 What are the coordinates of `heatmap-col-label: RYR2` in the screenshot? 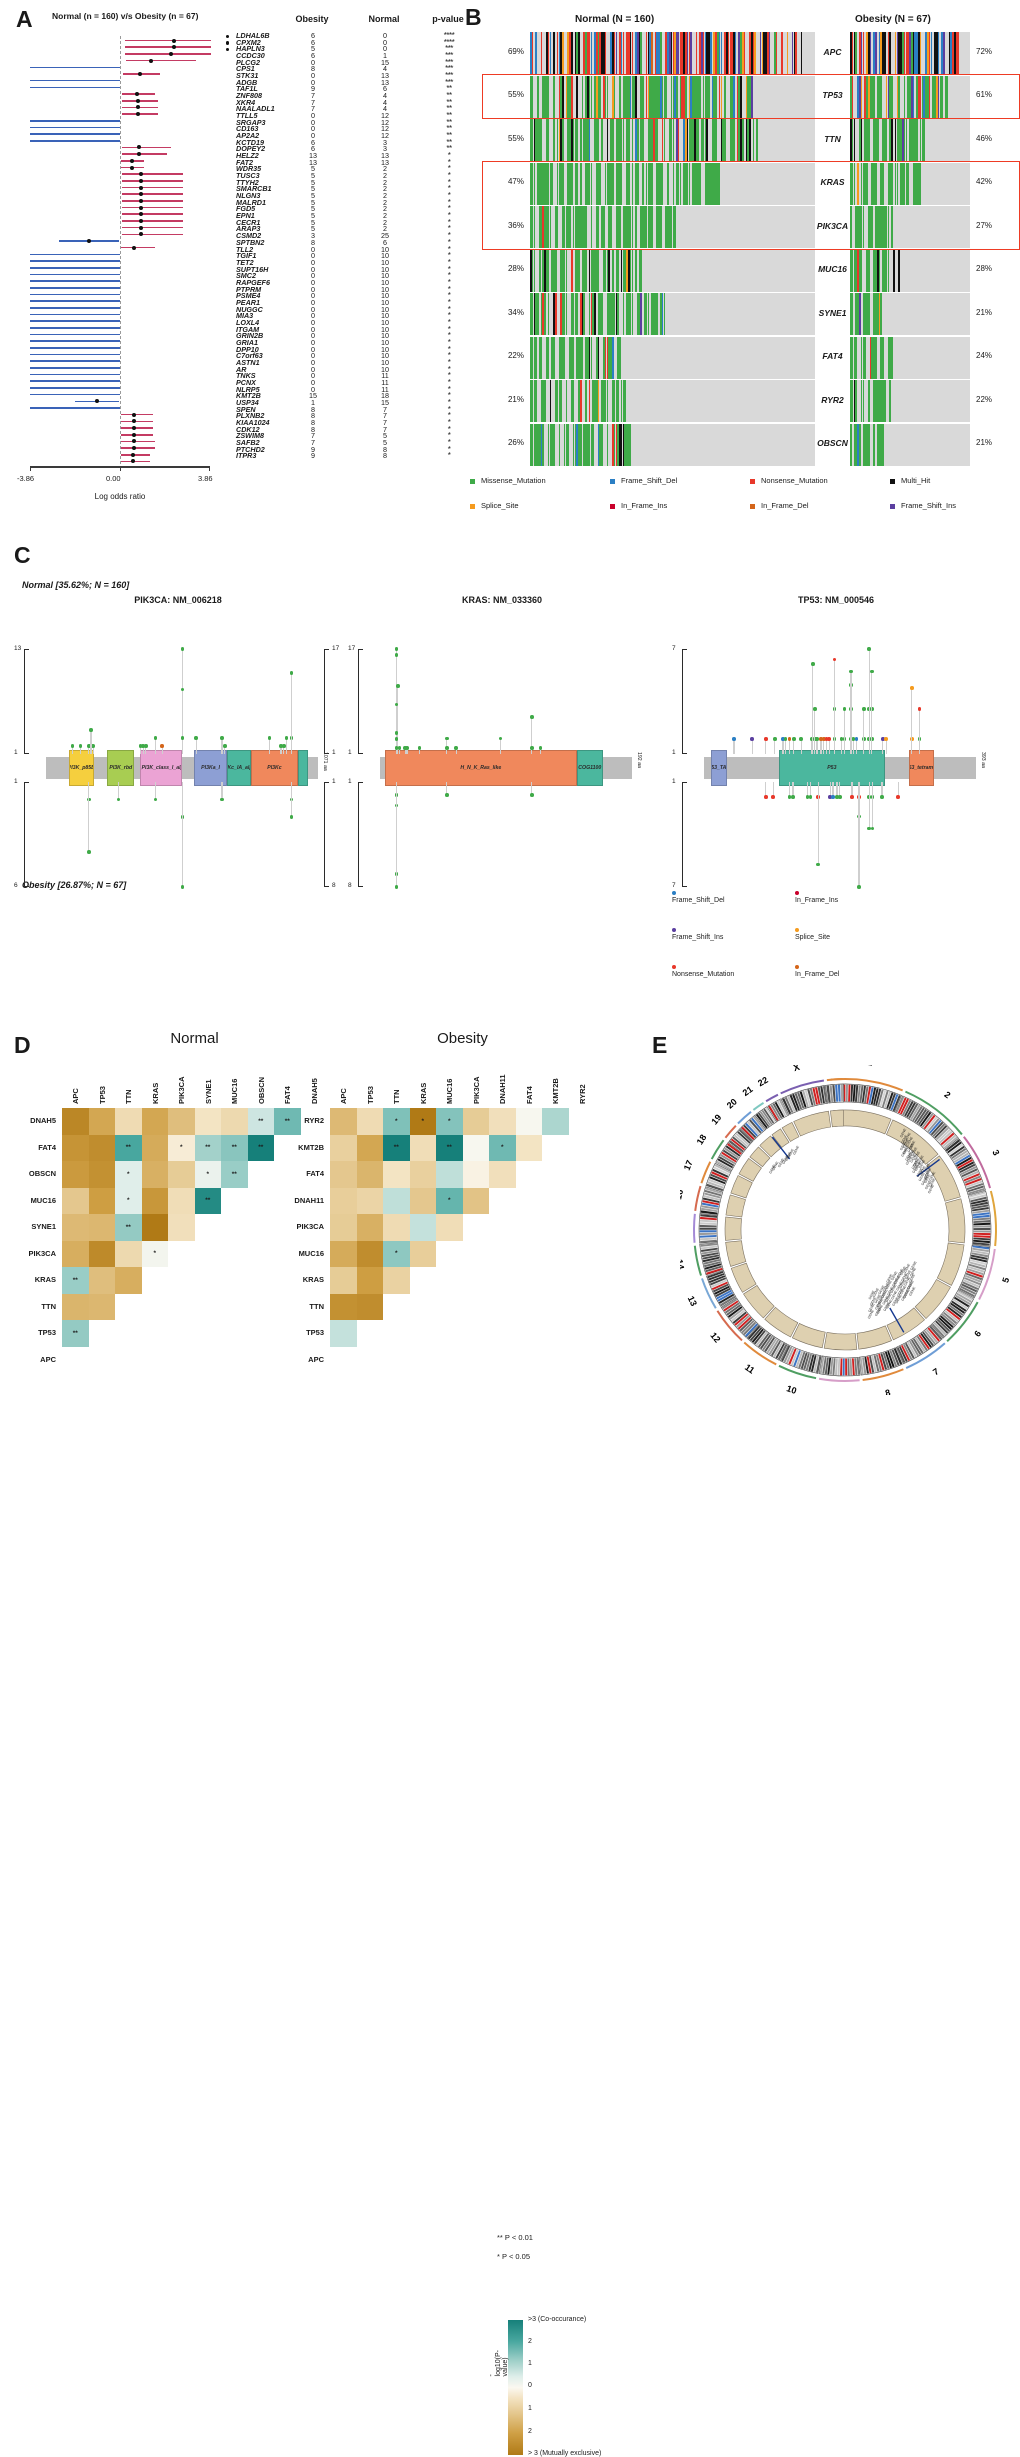 It's located at (582, 1082).